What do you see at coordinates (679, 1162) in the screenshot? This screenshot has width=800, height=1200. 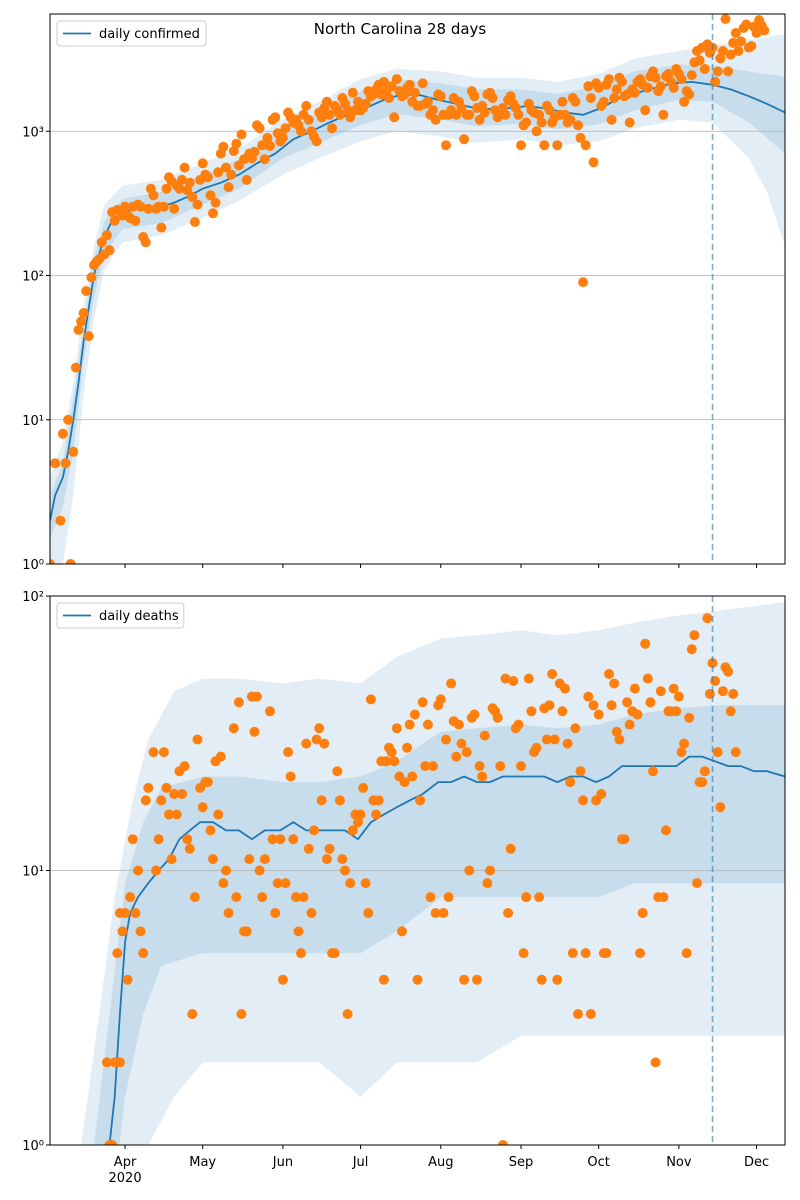 I see `x-tick-label: Nov` at bounding box center [679, 1162].